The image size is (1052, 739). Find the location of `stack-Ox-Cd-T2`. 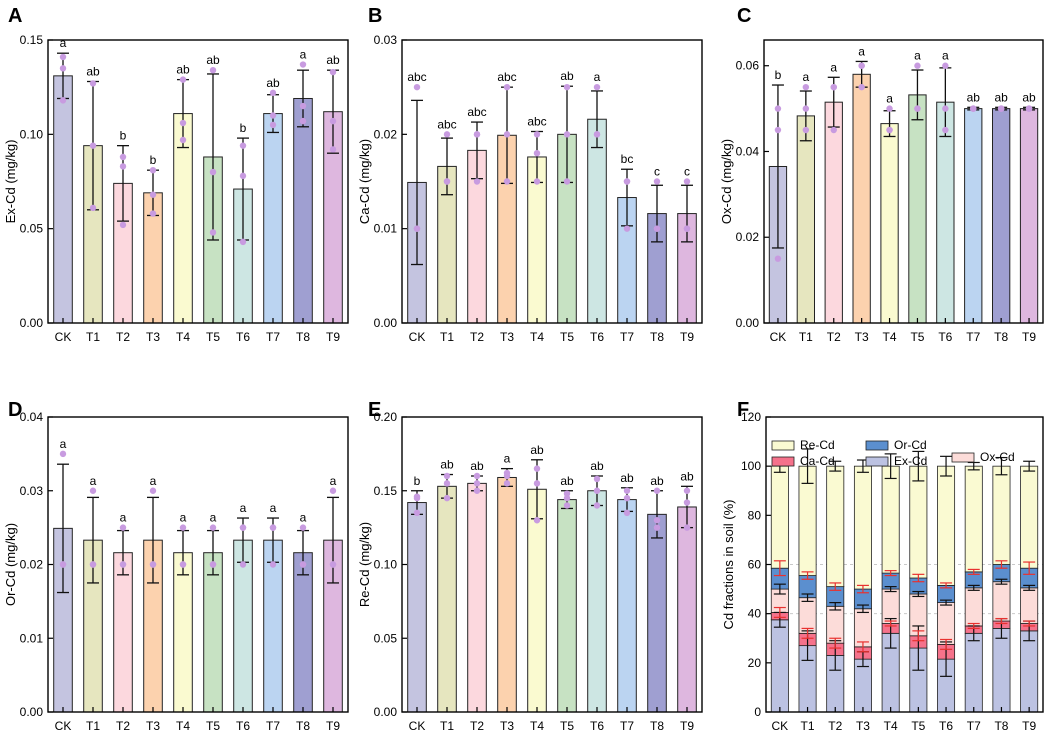

stack-Ox-Cd-T2 is located at coordinates (835, 624).